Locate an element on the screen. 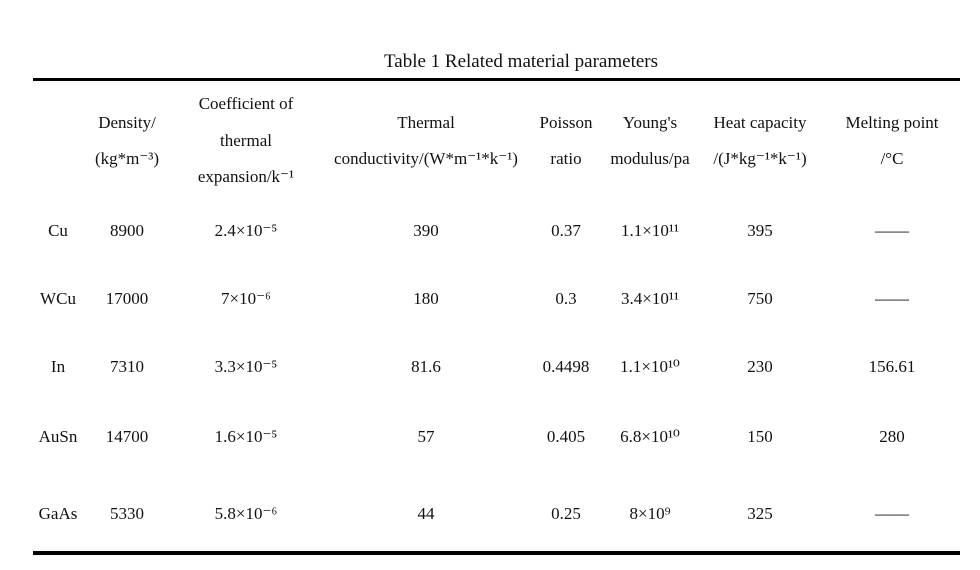 The height and width of the screenshot is (570, 980). top-rule is located at coordinates (496, 79).